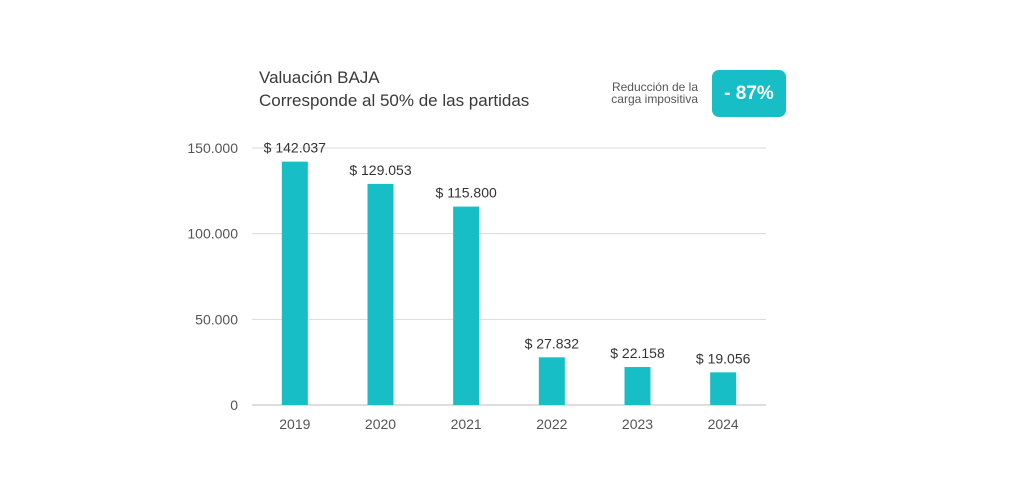 This screenshot has height=501, width=1024. Describe the element at coordinates (394, 100) in the screenshot. I see `chart-title-line2: Corresponde al 50% de las partidas` at that location.